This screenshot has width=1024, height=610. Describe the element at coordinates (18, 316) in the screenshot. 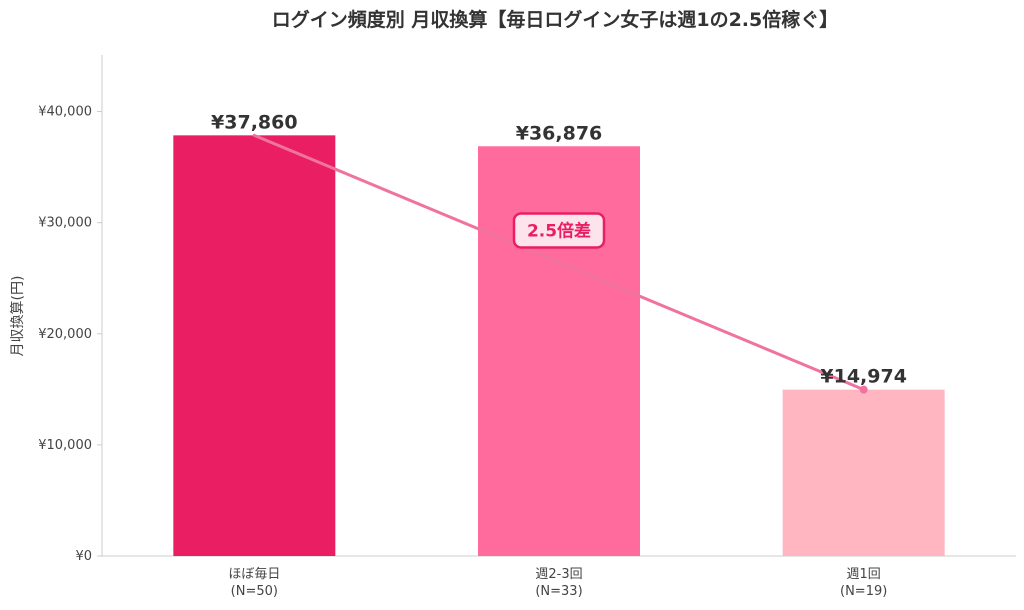

I see `y-axis-title: 月収換算(円)` at that location.